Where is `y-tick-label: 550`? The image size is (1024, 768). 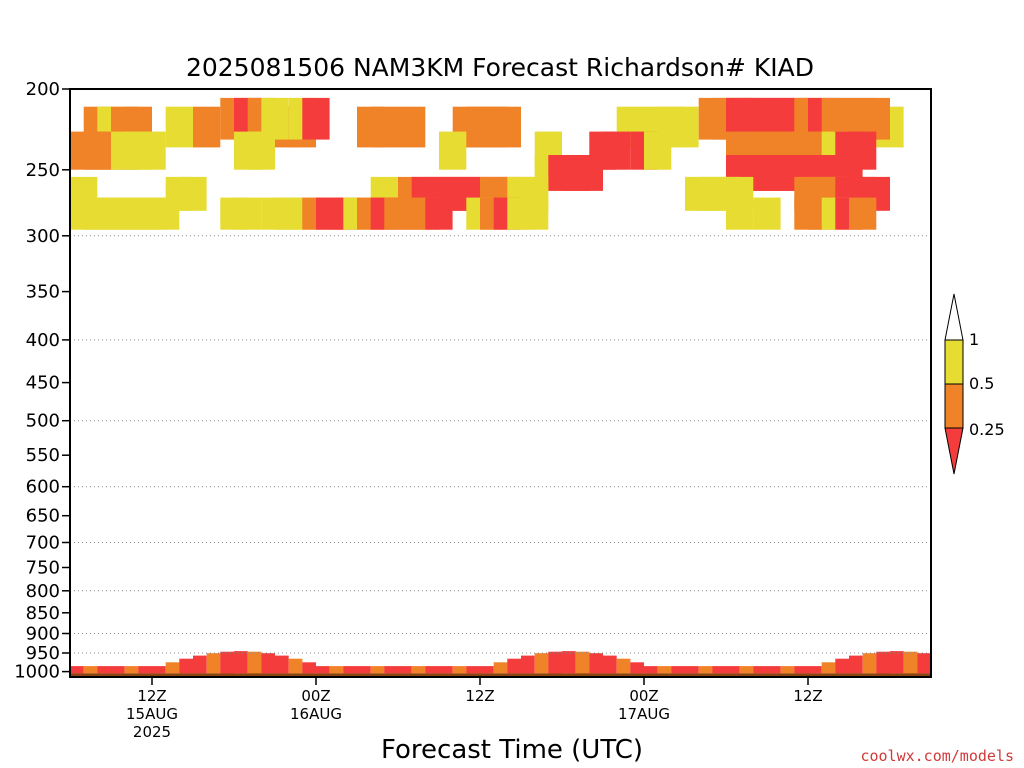
y-tick-label: 550 is located at coordinates (43, 455).